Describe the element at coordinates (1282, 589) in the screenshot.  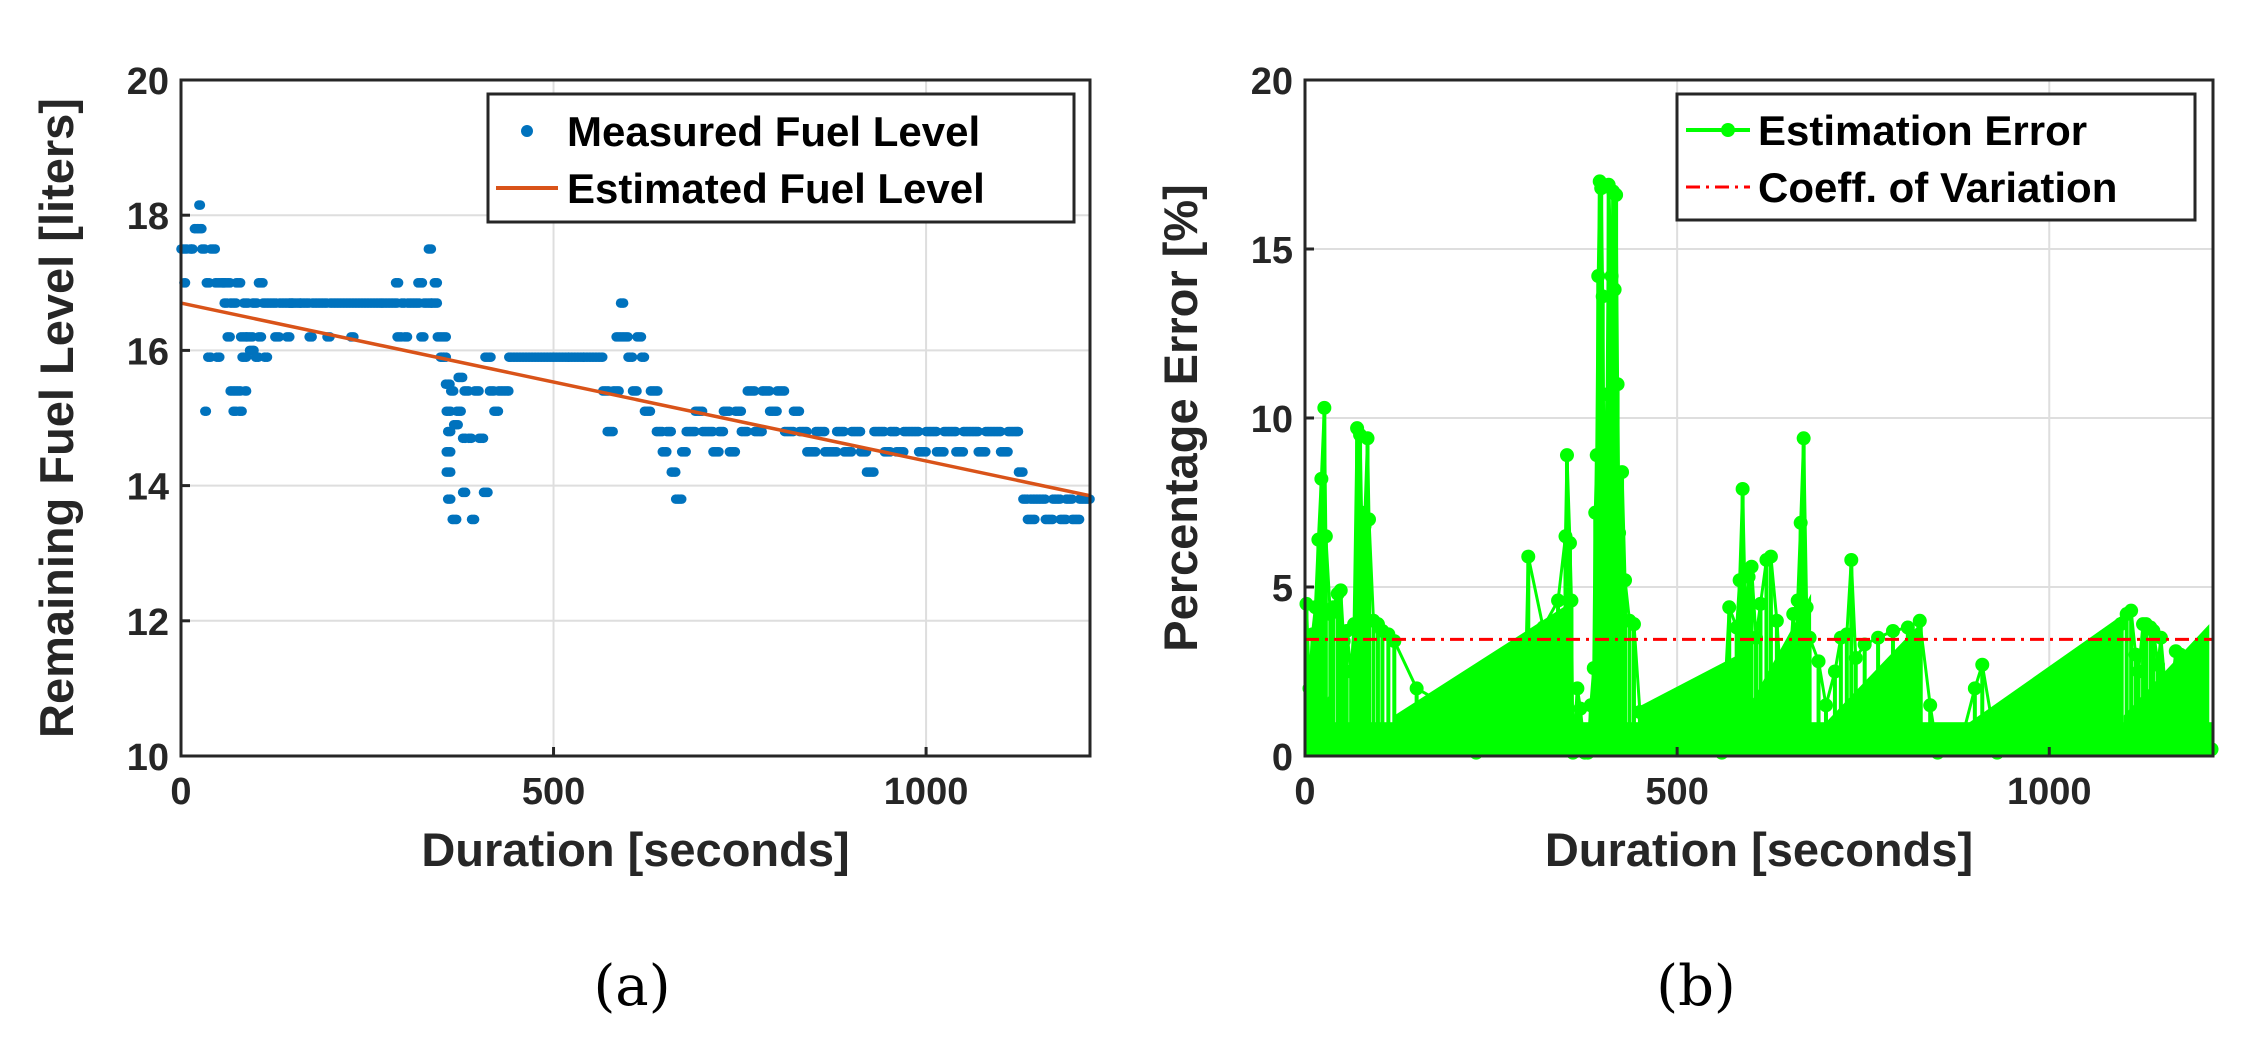
I see `panelb-ytick-label-1: 5` at that location.